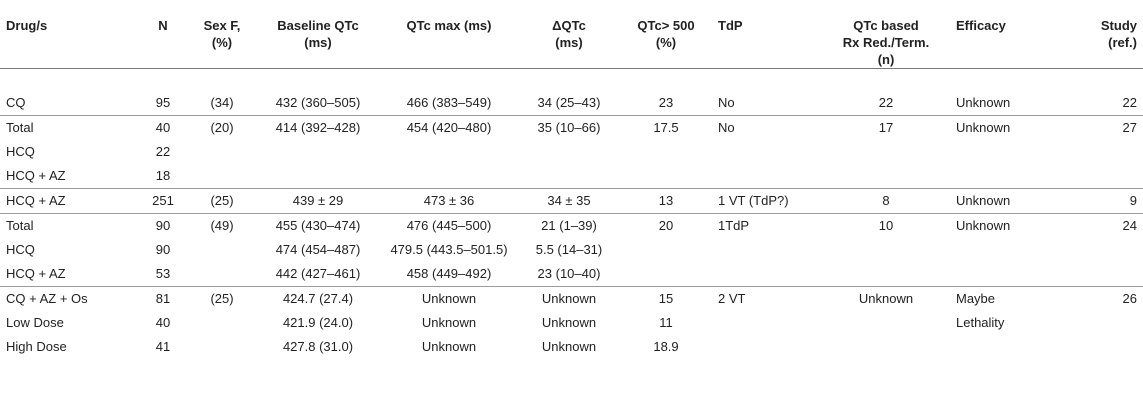 This screenshot has height=401, width=1143. What do you see at coordinates (318, 225) in the screenshot?
I see `cell-baseline: 455 (430–474)` at bounding box center [318, 225].